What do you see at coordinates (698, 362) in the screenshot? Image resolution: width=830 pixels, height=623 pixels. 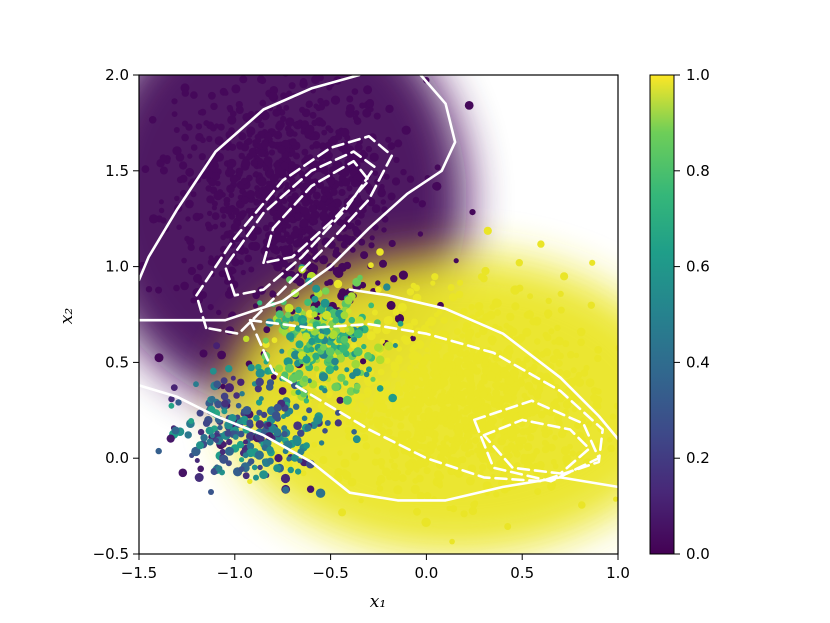 I see `colorbar-tick-label: 0.4` at bounding box center [698, 362].